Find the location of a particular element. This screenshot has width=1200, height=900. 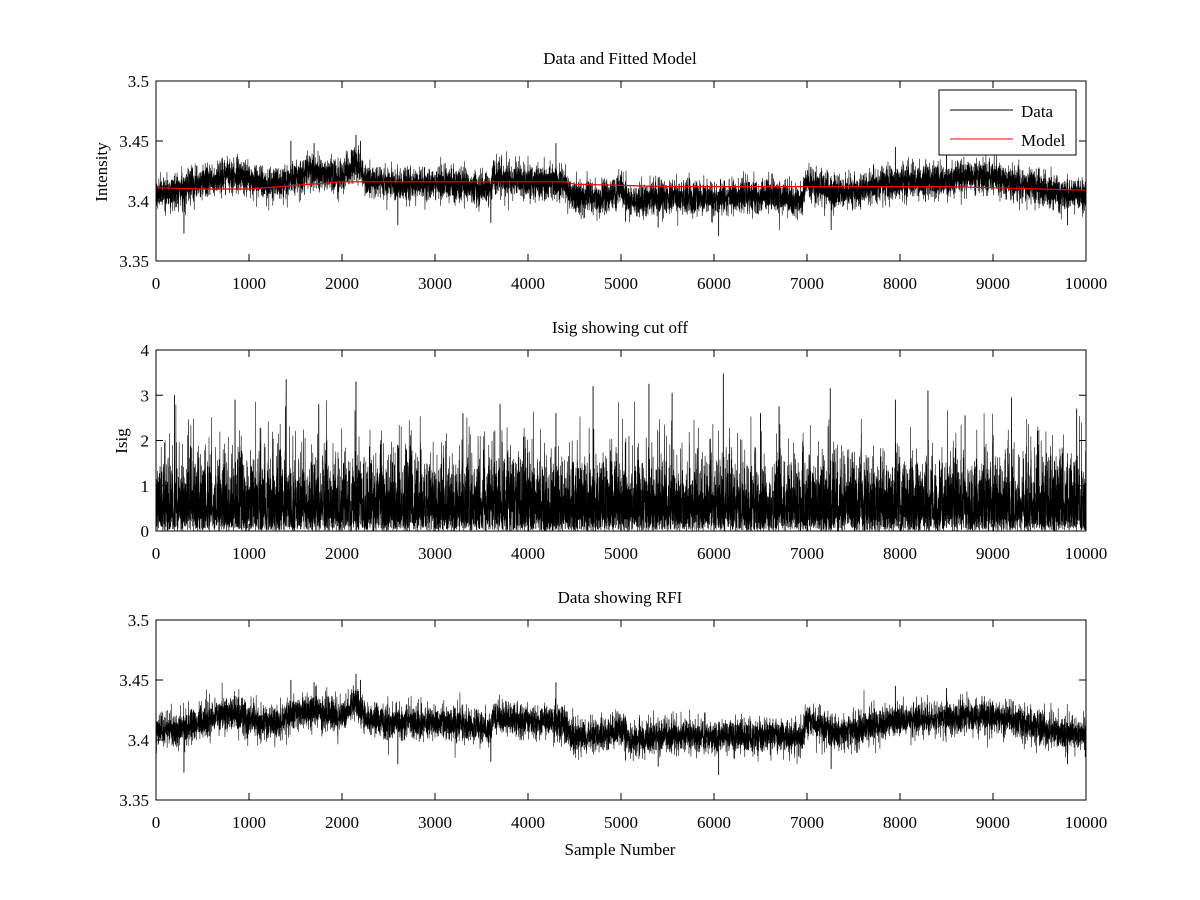

y-tick-label: 0 is located at coordinates (145, 531).